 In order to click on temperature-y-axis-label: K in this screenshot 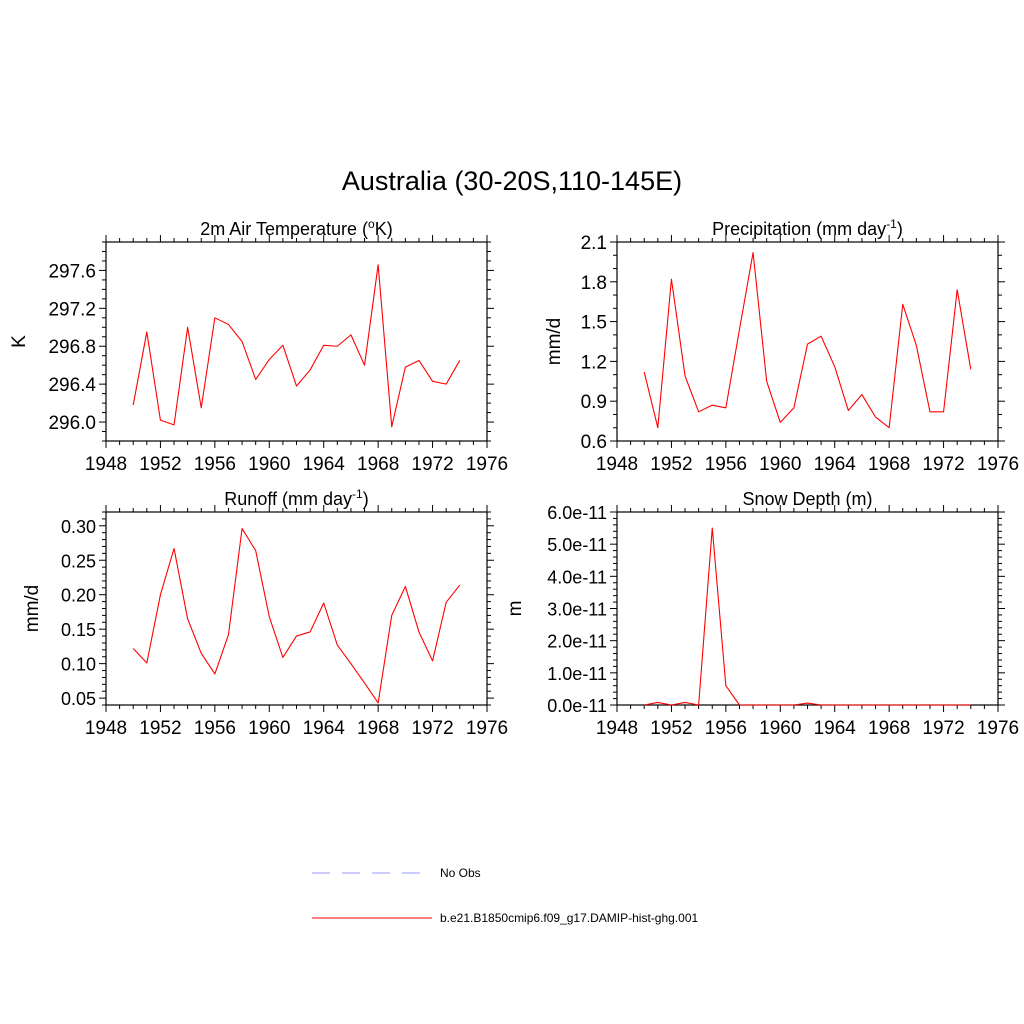, I will do `click(19, 341)`.